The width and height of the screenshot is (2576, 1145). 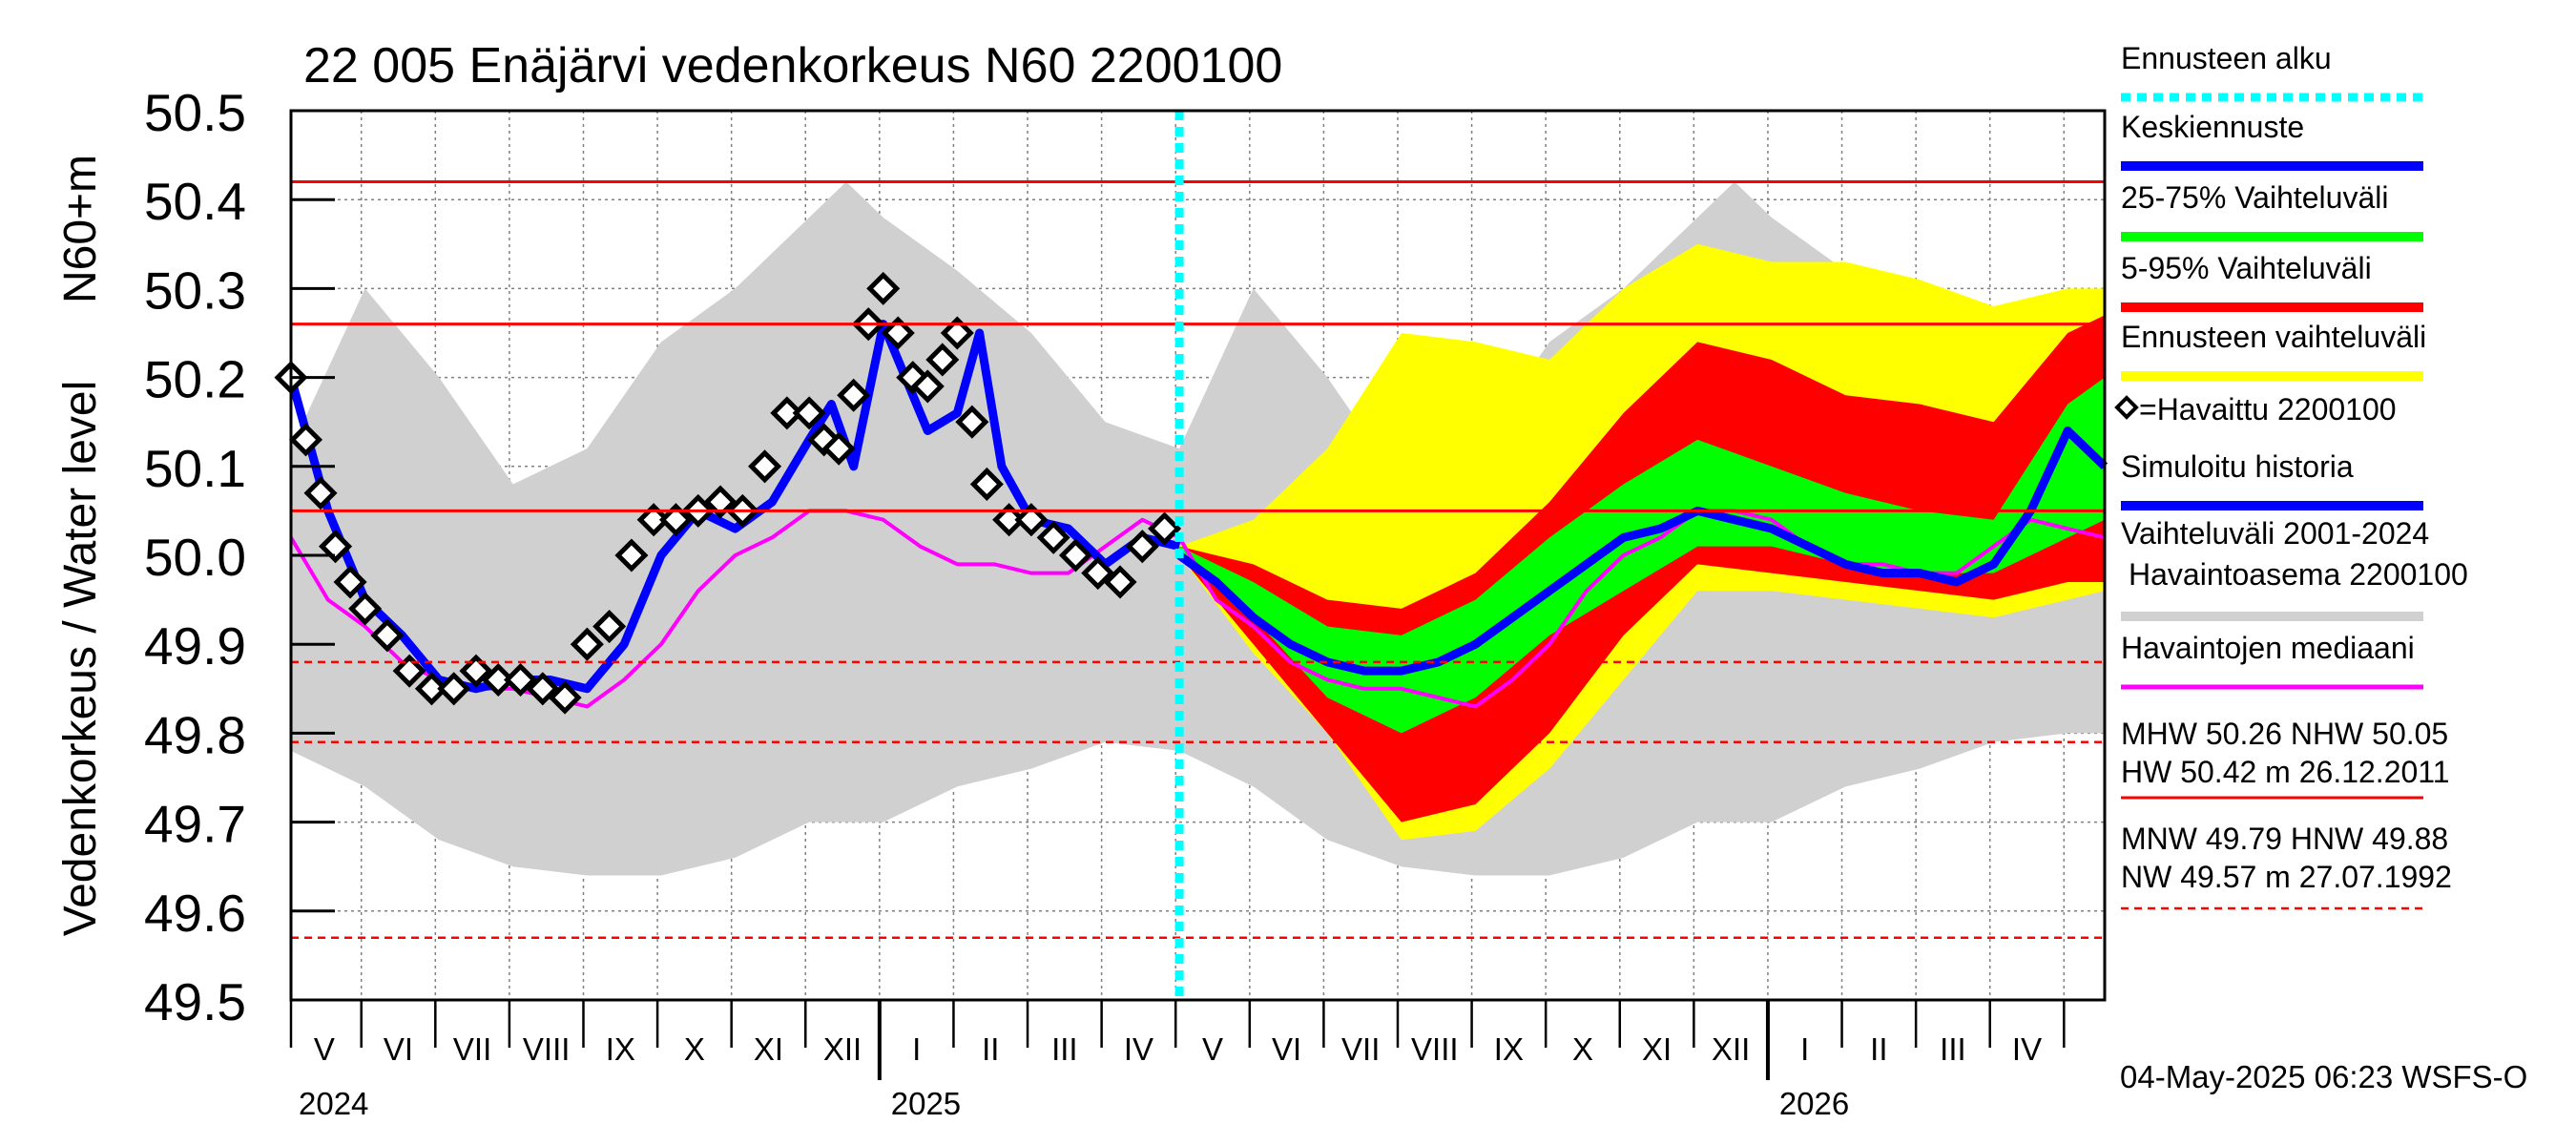 What do you see at coordinates (2284, 734) in the screenshot?
I see `stats-mhw-nhw: MHW 50.26 NHW 50.05` at bounding box center [2284, 734].